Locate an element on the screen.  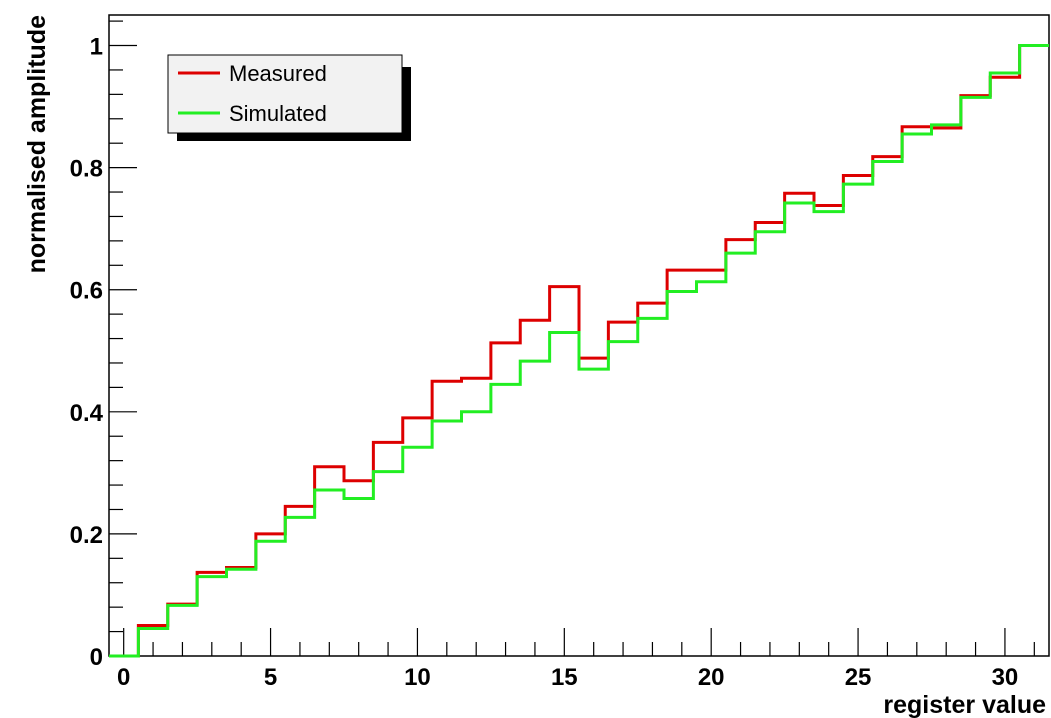
x-tick-label: 5 is located at coordinates (270, 677).